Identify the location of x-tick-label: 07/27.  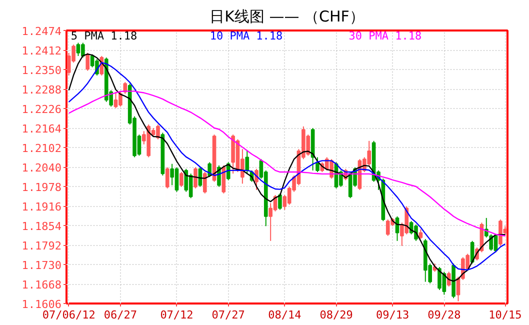
(228, 315).